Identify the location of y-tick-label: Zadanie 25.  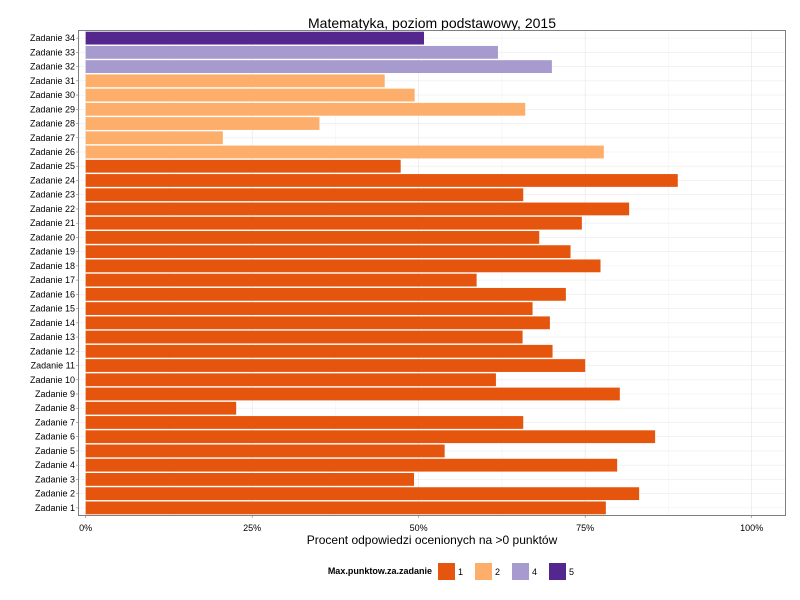
(52, 166).